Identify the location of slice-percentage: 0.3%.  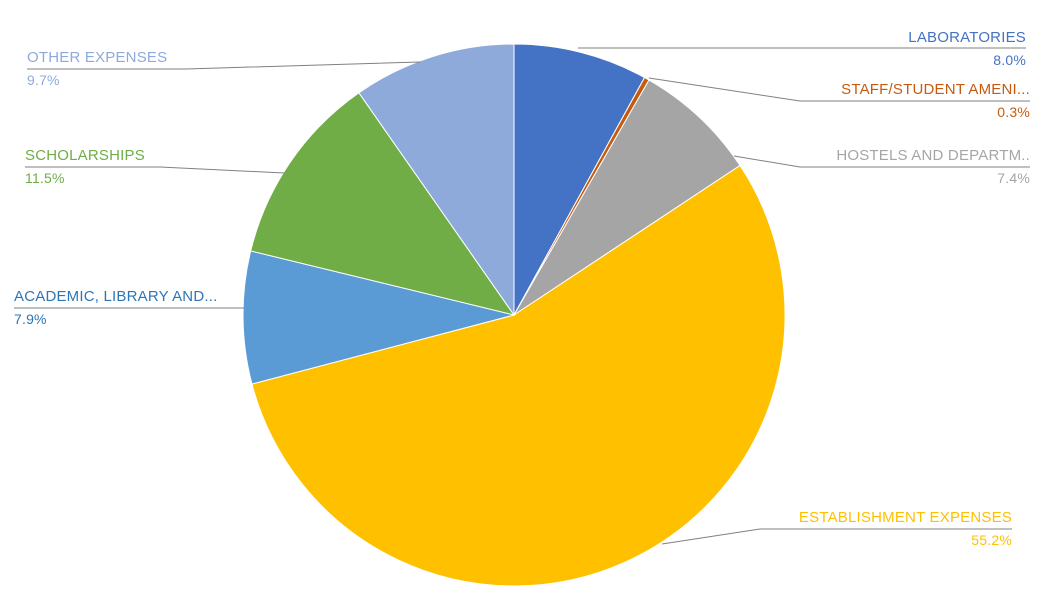
(1013, 112).